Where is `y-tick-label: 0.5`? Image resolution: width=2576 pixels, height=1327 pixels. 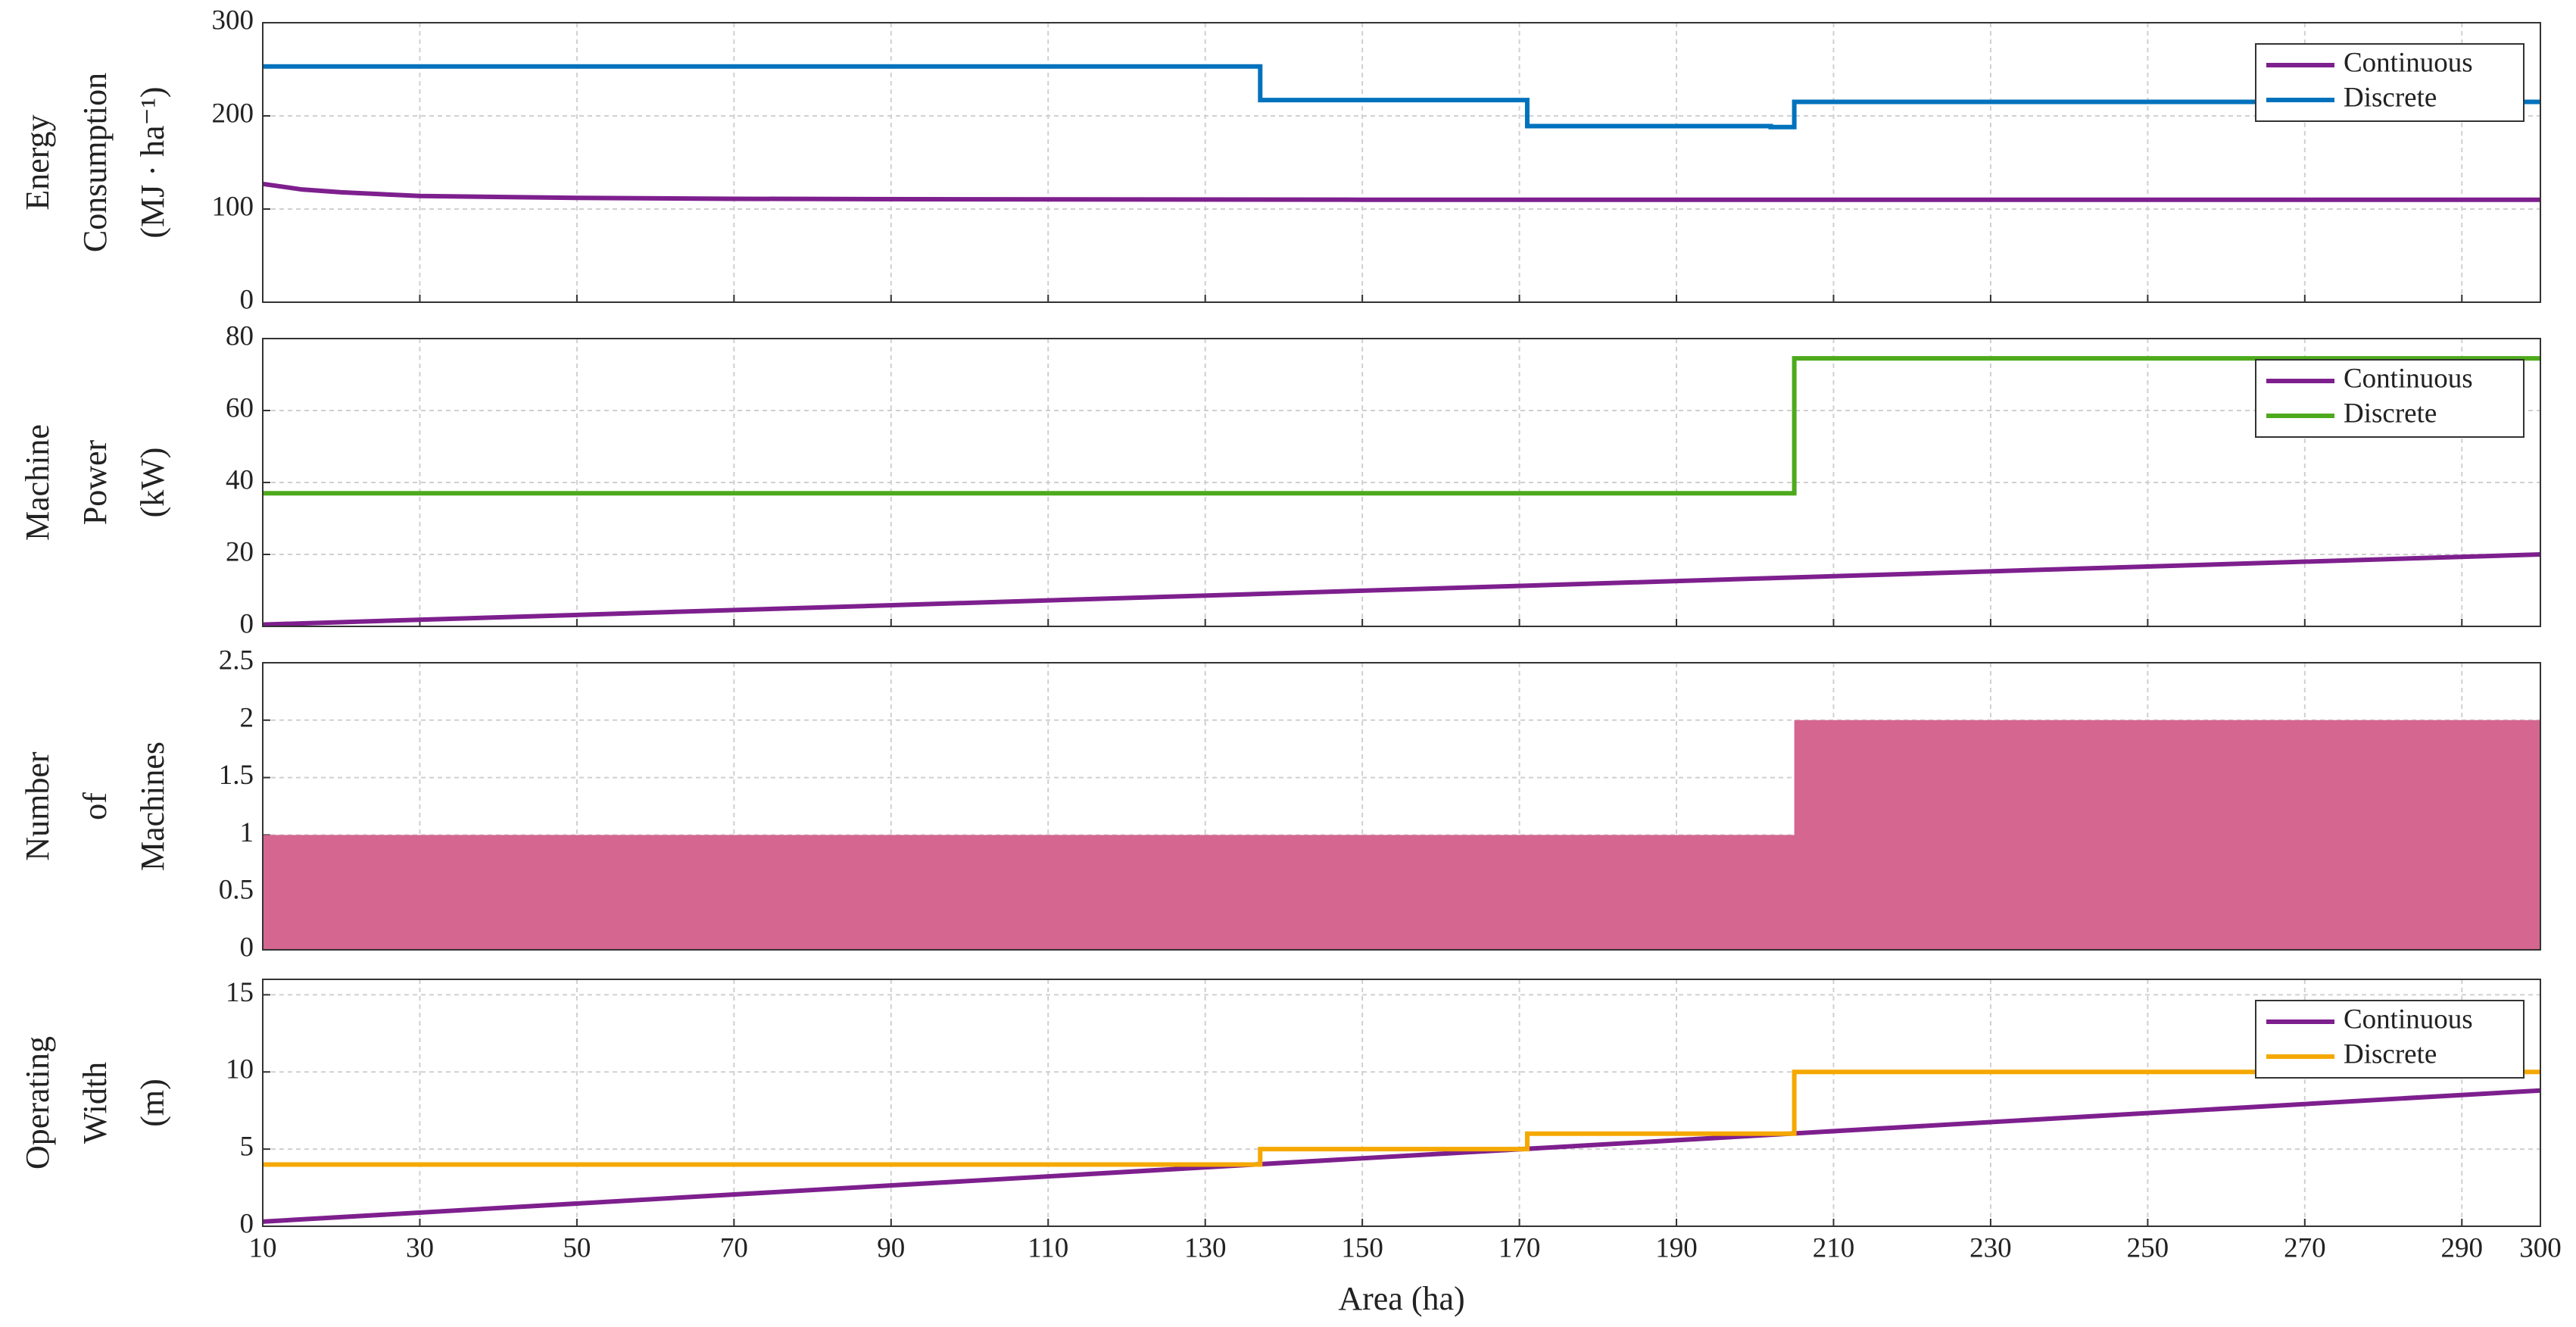 y-tick-label: 0.5 is located at coordinates (236, 891).